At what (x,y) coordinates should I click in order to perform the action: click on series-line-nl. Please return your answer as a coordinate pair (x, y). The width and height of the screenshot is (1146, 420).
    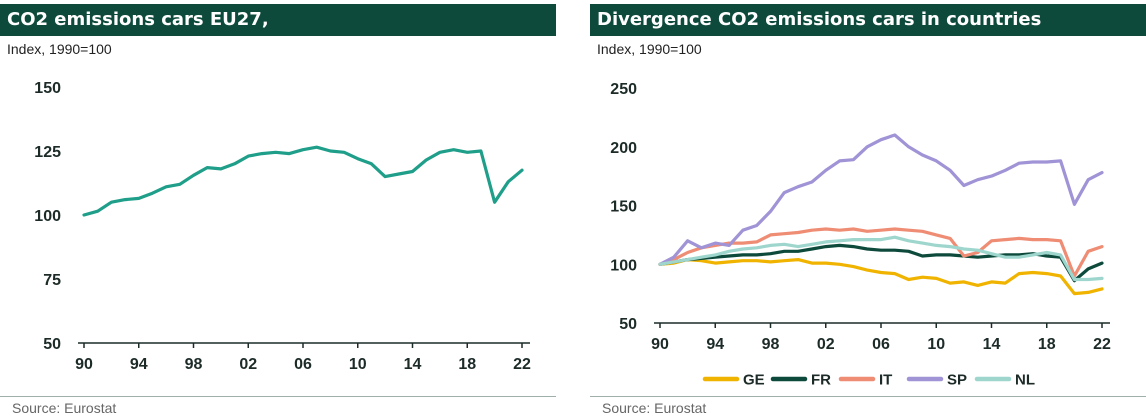
    Looking at the image, I should click on (881, 258).